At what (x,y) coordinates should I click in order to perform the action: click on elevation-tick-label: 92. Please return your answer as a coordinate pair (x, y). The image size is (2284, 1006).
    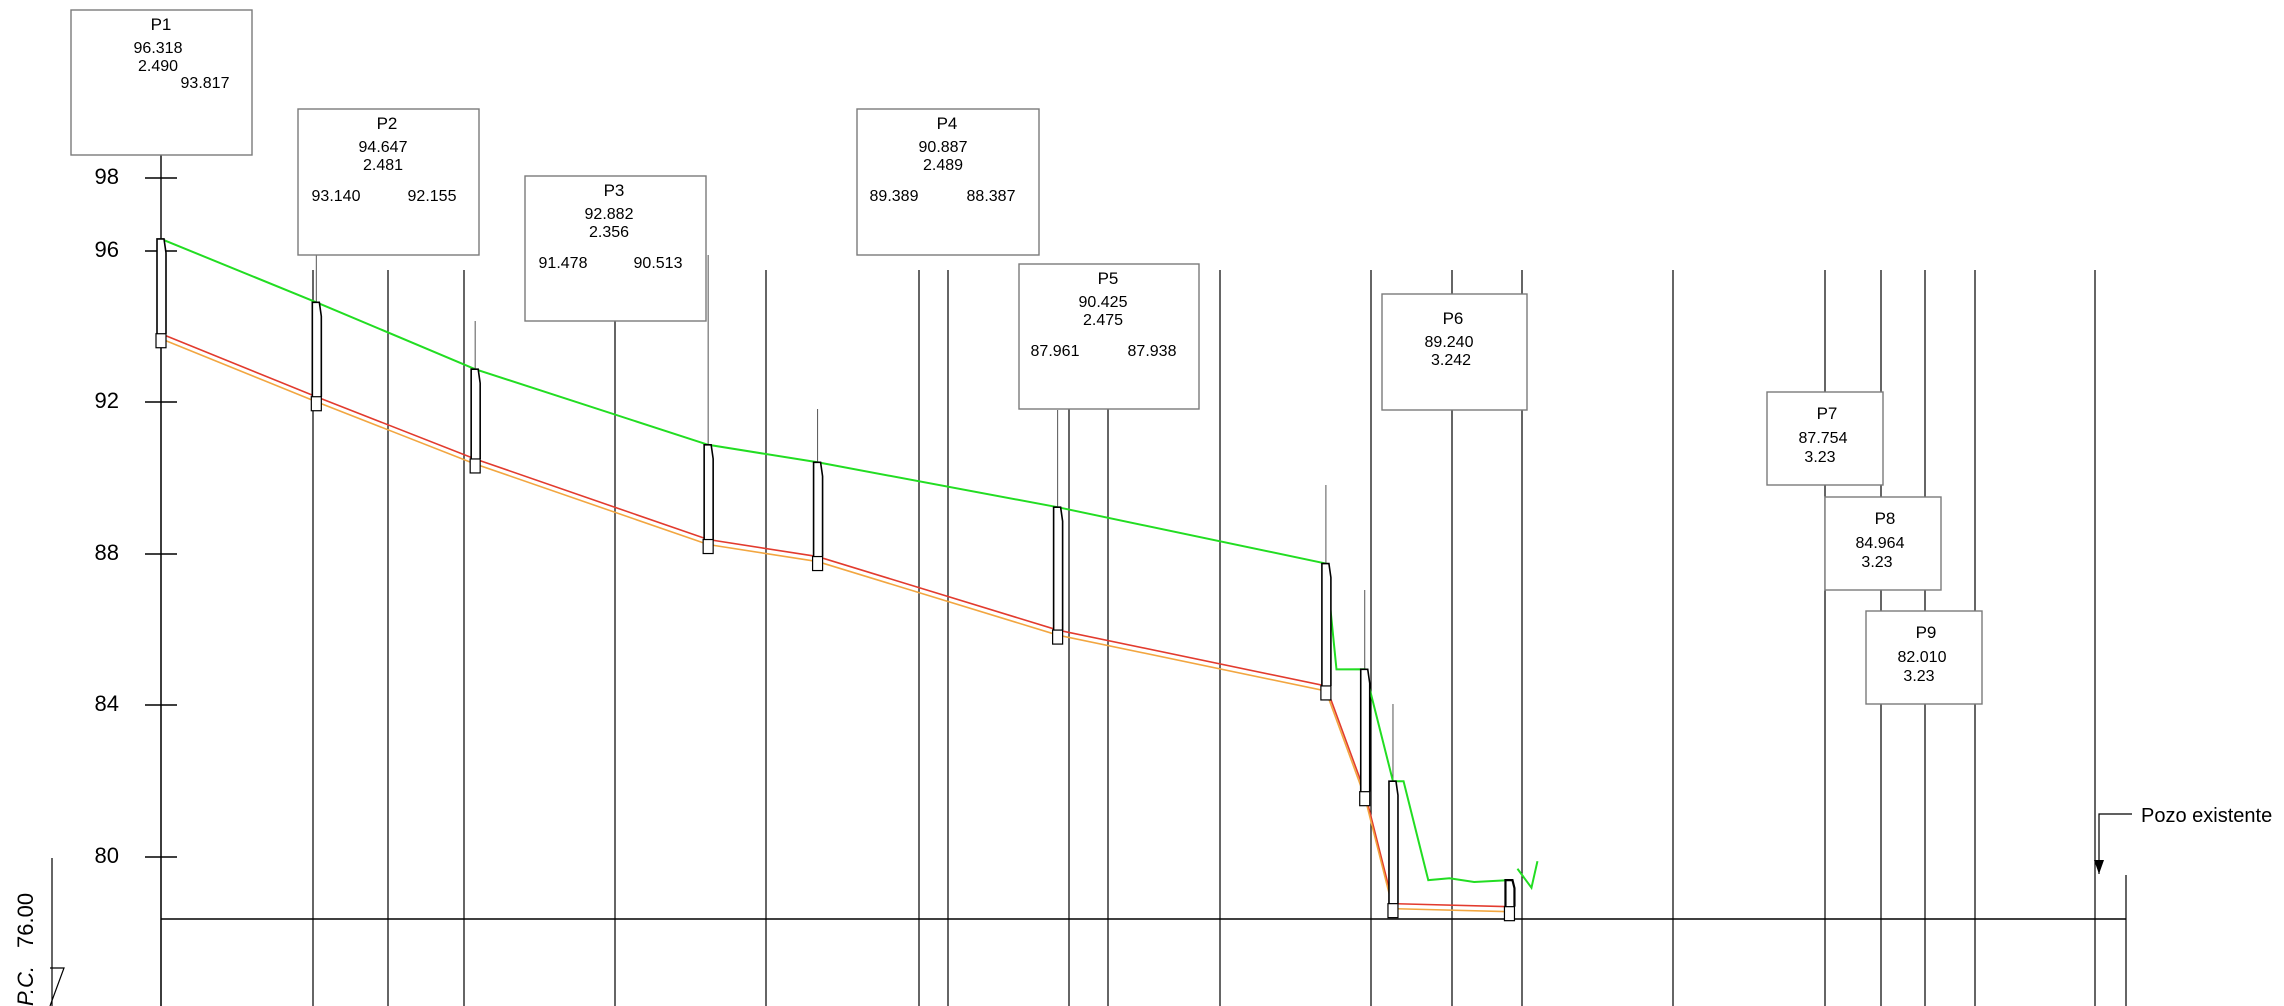
    Looking at the image, I should click on (107, 400).